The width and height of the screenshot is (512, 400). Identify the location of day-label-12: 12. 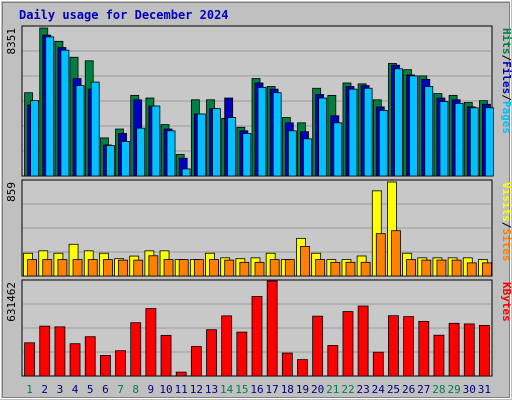
(196, 389).